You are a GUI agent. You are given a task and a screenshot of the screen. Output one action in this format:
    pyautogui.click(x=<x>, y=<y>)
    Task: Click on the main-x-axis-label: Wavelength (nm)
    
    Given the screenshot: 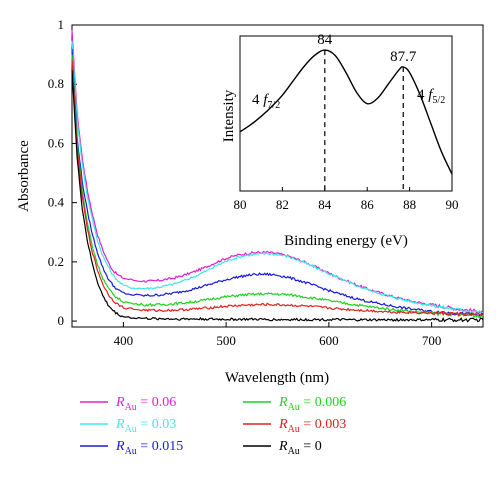 What is the action you would take?
    pyautogui.click(x=277, y=378)
    